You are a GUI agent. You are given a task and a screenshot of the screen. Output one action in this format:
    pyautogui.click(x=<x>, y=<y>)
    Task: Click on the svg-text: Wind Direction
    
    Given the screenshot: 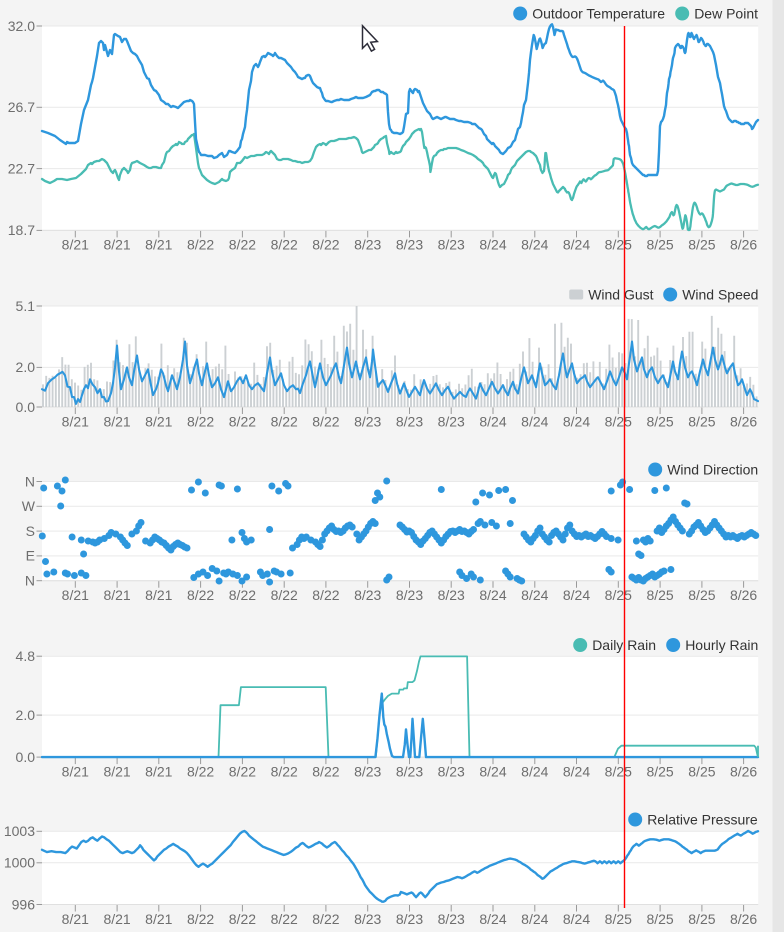 What is the action you would take?
    pyautogui.click(x=712, y=470)
    